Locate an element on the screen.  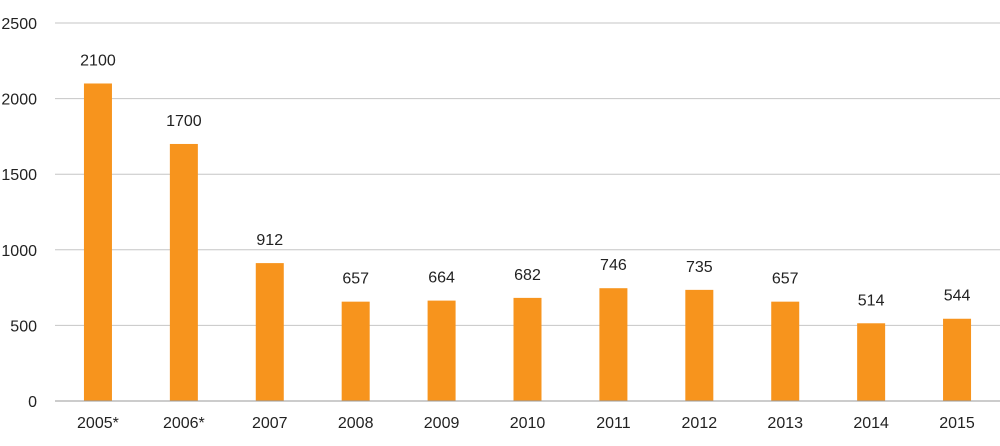
x-category-label: 2013 is located at coordinates (785, 423).